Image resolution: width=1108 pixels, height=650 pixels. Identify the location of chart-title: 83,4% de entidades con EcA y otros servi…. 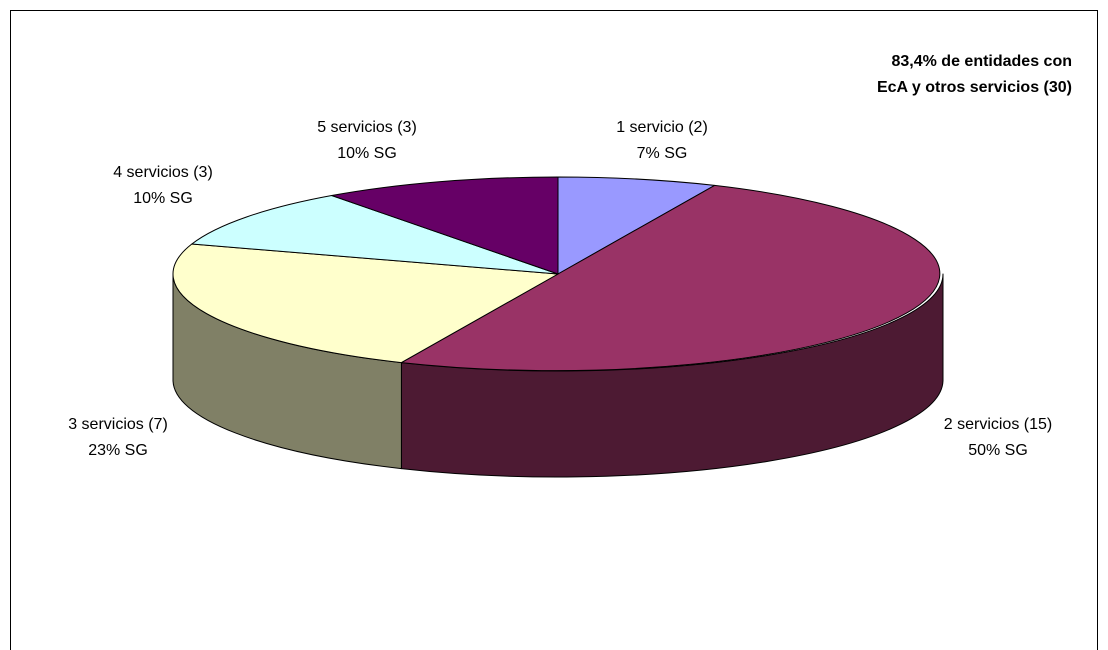
(922, 75).